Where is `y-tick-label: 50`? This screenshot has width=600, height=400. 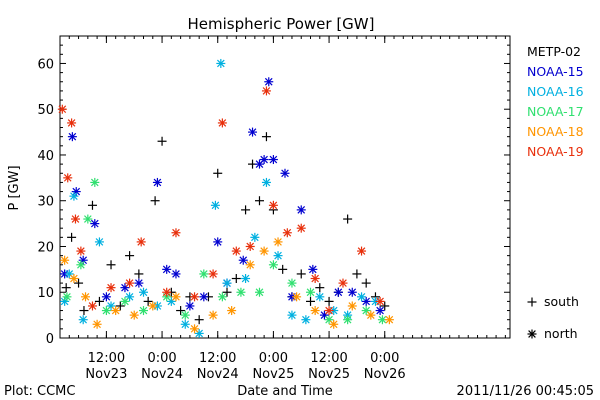
y-tick-label: 50 is located at coordinates (45, 110).